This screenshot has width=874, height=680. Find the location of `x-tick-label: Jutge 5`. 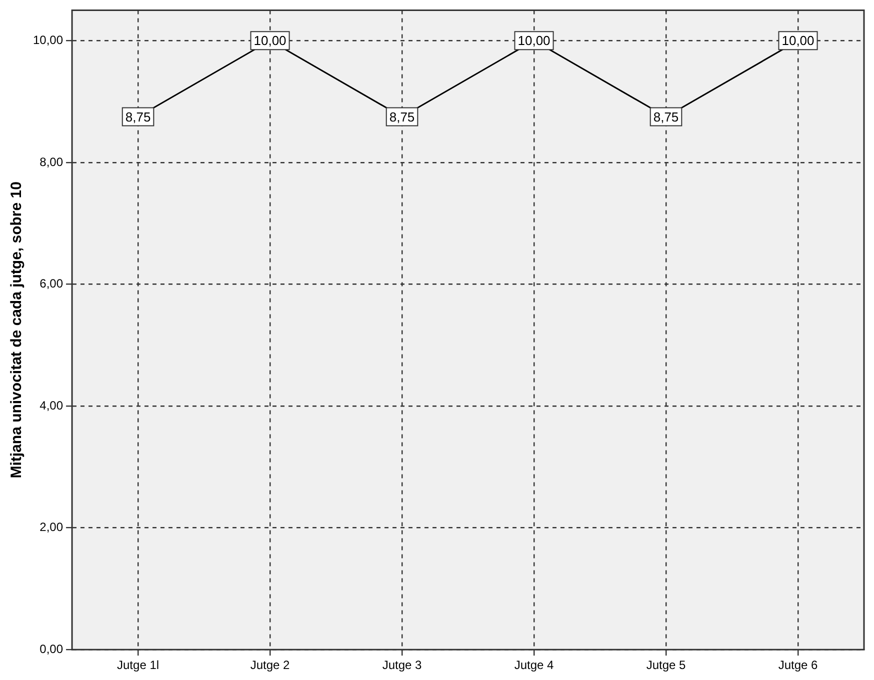

x-tick-label: Jutge 5 is located at coordinates (666, 665).